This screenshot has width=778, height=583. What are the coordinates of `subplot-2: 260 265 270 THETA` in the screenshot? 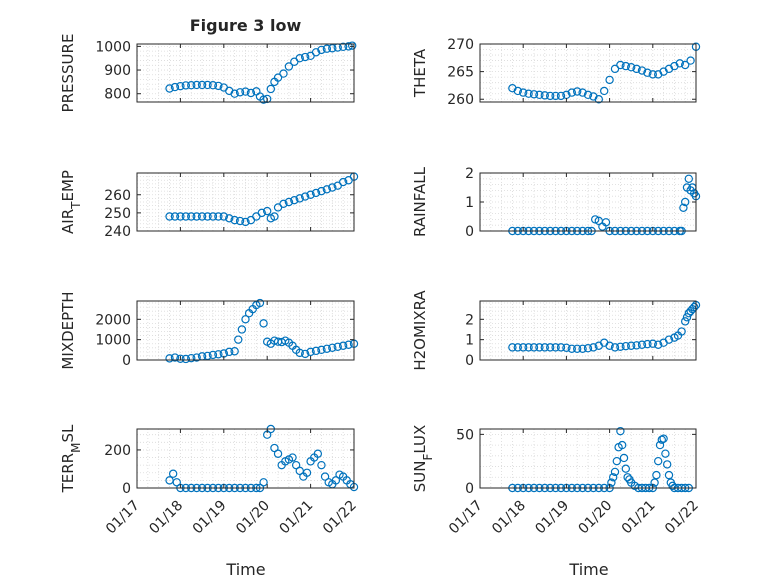 It's located at (556, 72).